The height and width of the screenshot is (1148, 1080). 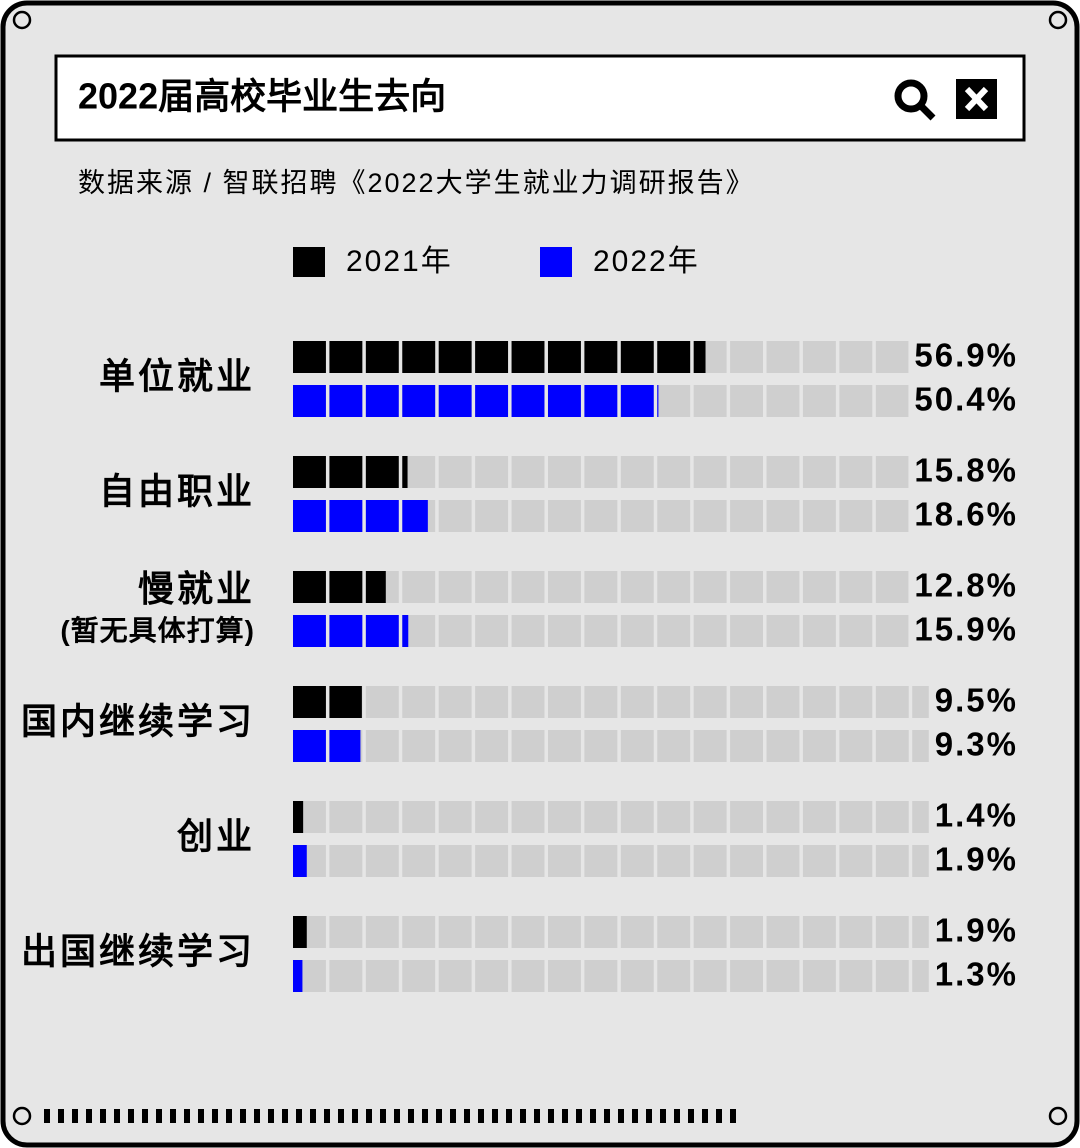 What do you see at coordinates (646, 261) in the screenshot?
I see `legend-label: 2022年` at bounding box center [646, 261].